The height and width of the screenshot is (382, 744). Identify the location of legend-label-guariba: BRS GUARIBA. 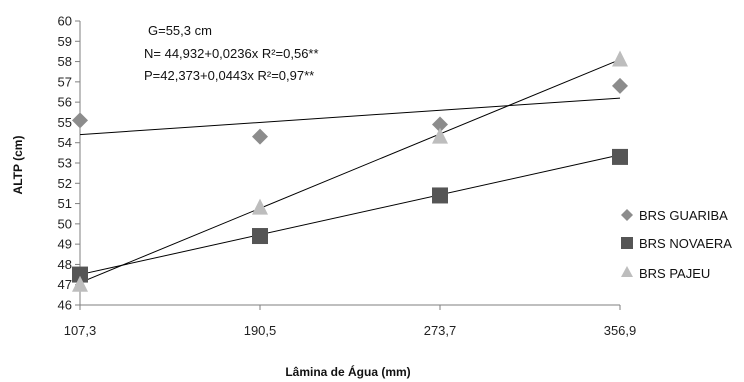
(683, 215).